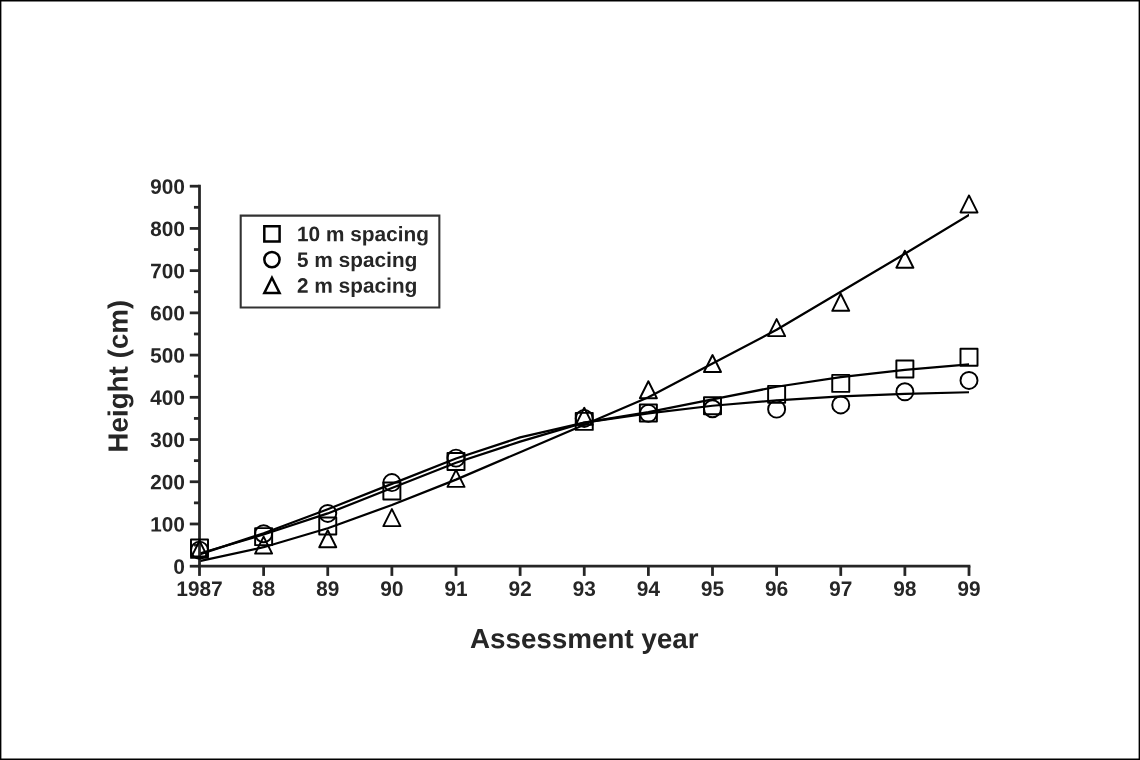  I want to click on legend-label: 2 m spacing, so click(356, 287).